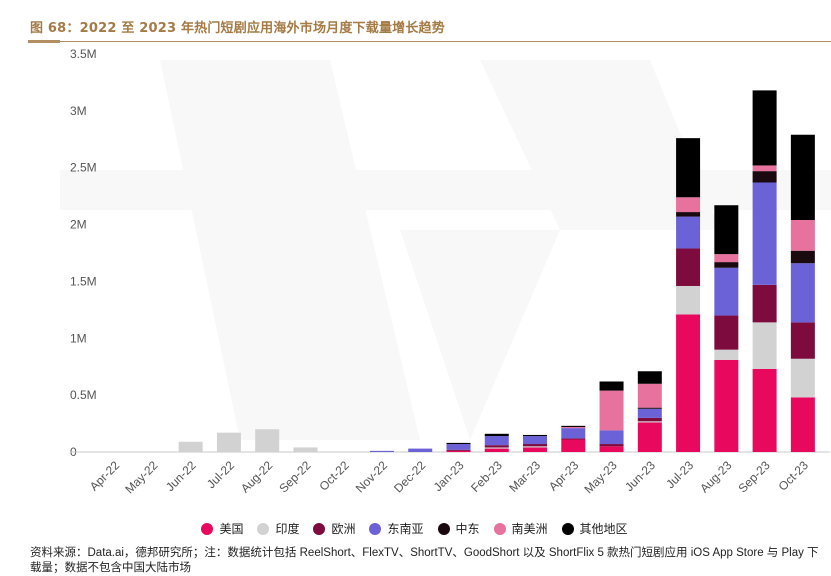  Describe the element at coordinates (405, 529) in the screenshot. I see `legend-label: 东南亚` at that location.